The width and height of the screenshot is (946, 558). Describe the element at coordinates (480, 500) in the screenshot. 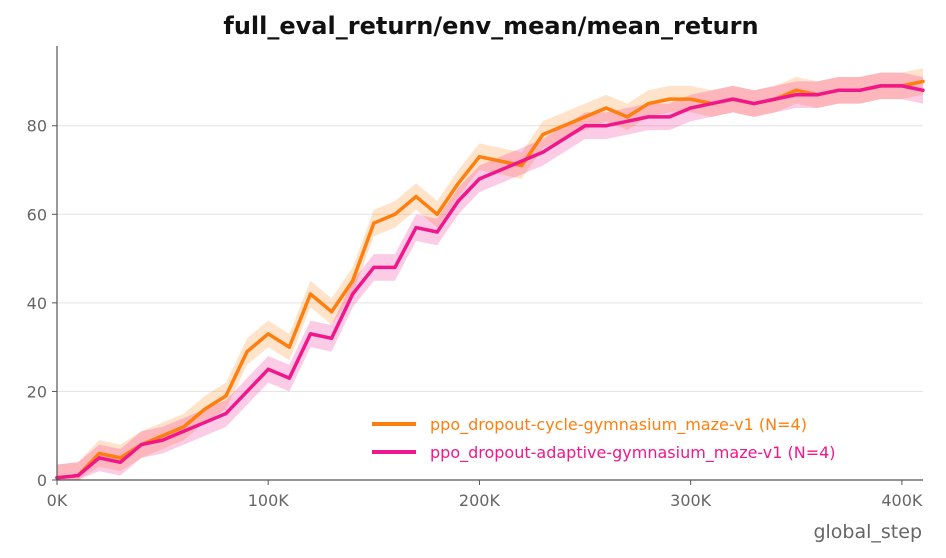

I see `x-tick-label: 200K` at that location.